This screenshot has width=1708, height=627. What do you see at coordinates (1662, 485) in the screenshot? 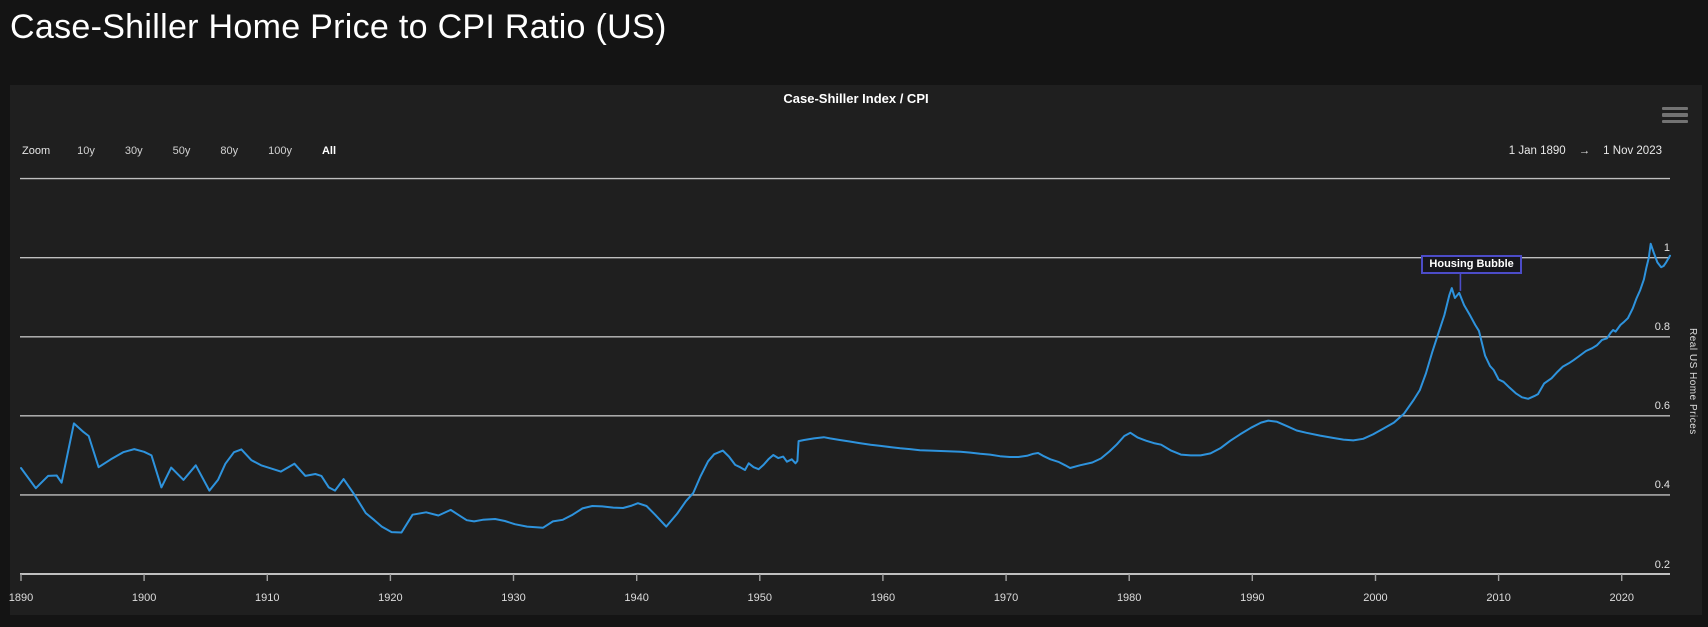
I see `y-axis-label: 0.4` at bounding box center [1662, 485].